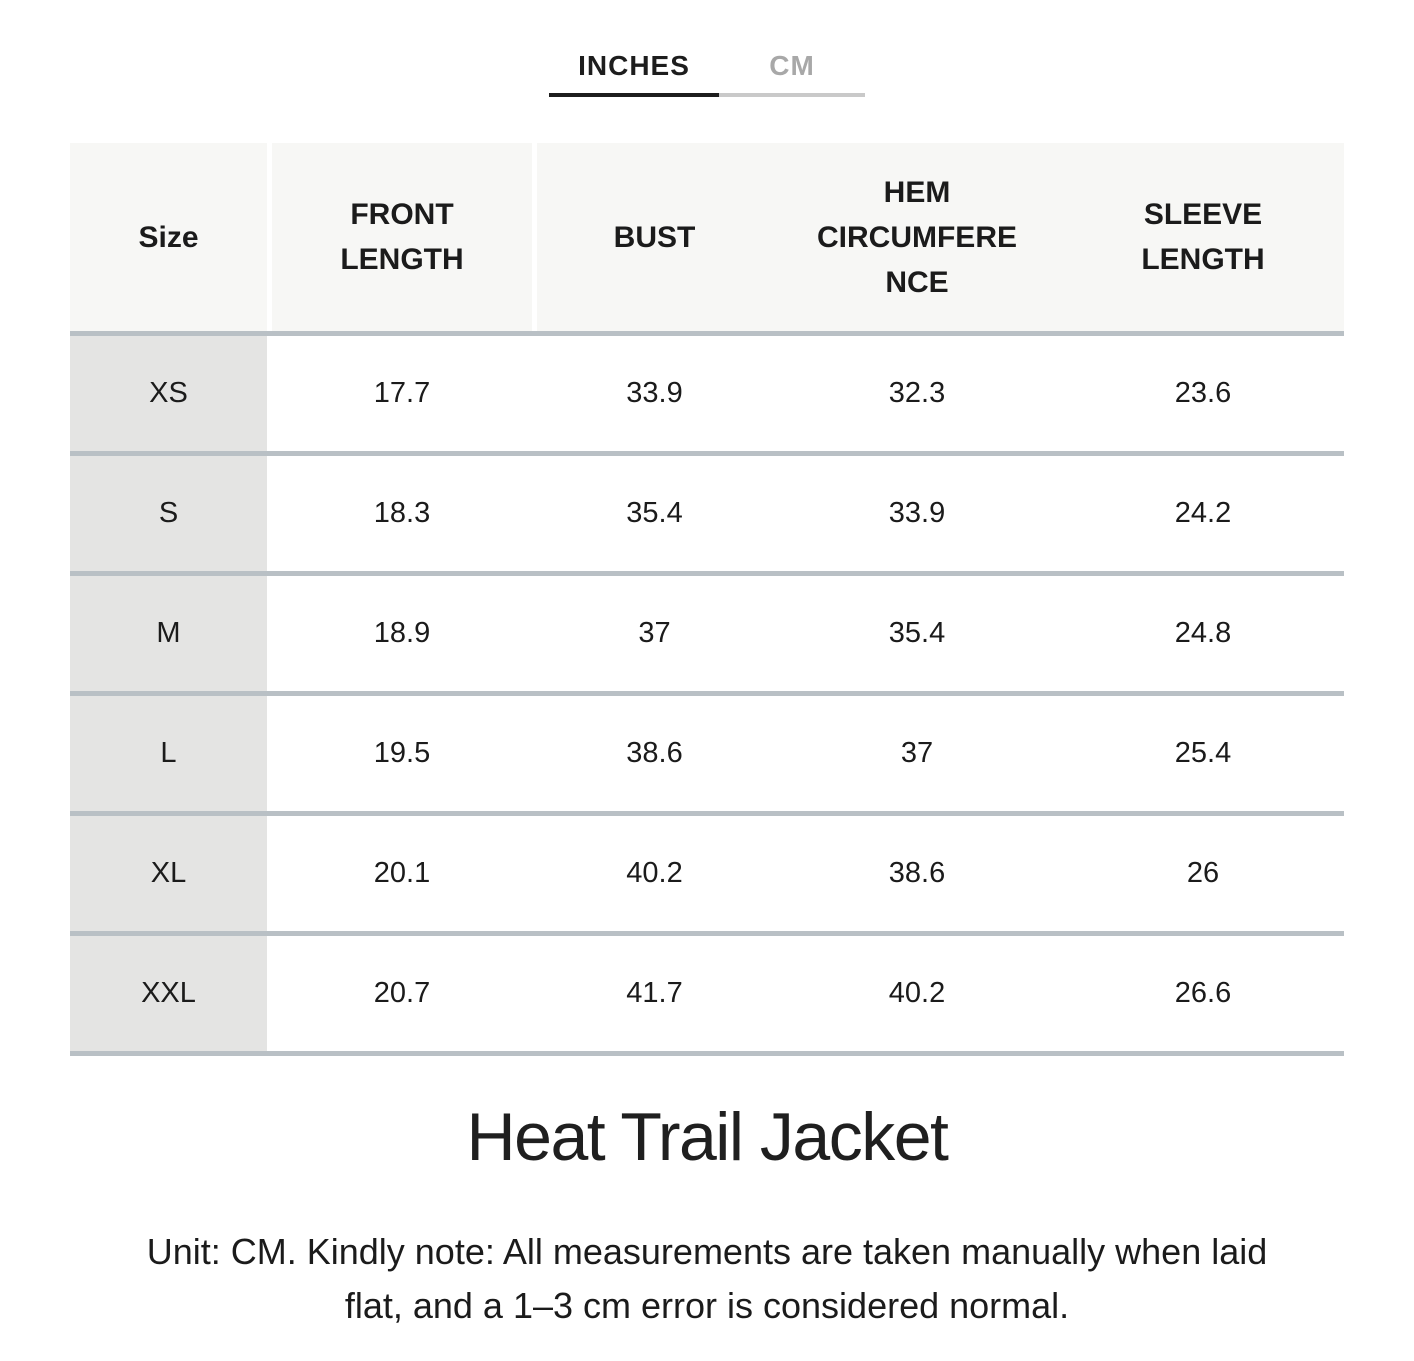 The width and height of the screenshot is (1414, 1361). Describe the element at coordinates (168, 753) in the screenshot. I see `size-label-cell: L` at that location.